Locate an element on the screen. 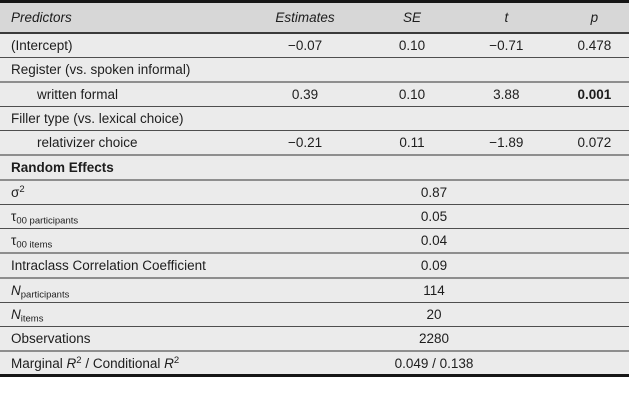 The width and height of the screenshot is (629, 419). table-row-random-effects-header: Random Effects is located at coordinates (314, 168).